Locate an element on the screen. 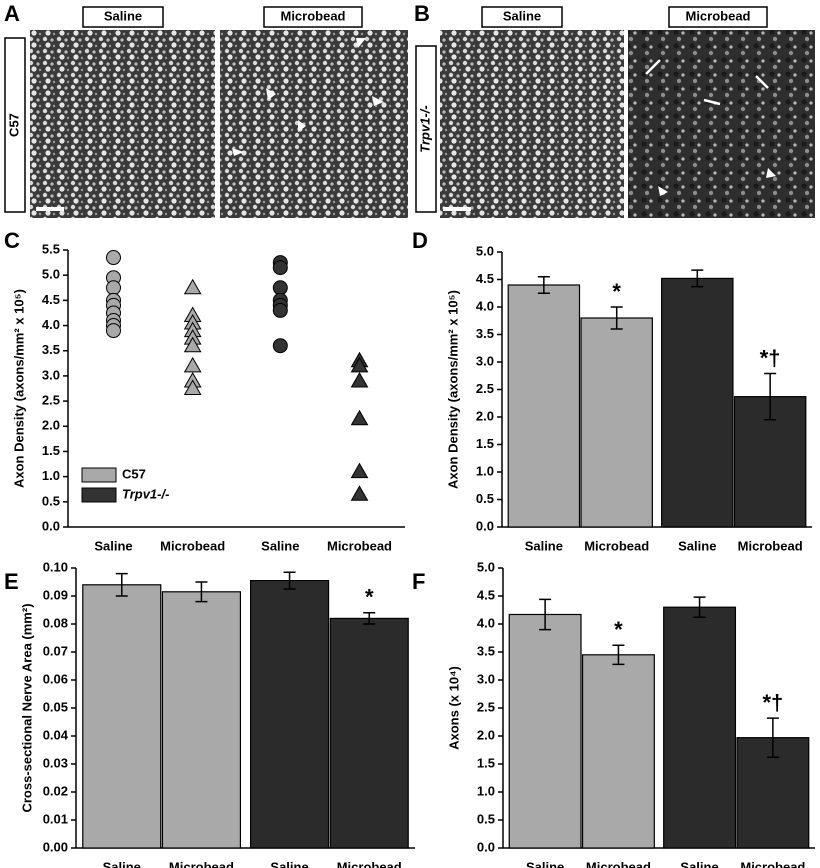  y-tick-label: 5.5 is located at coordinates (51, 248).